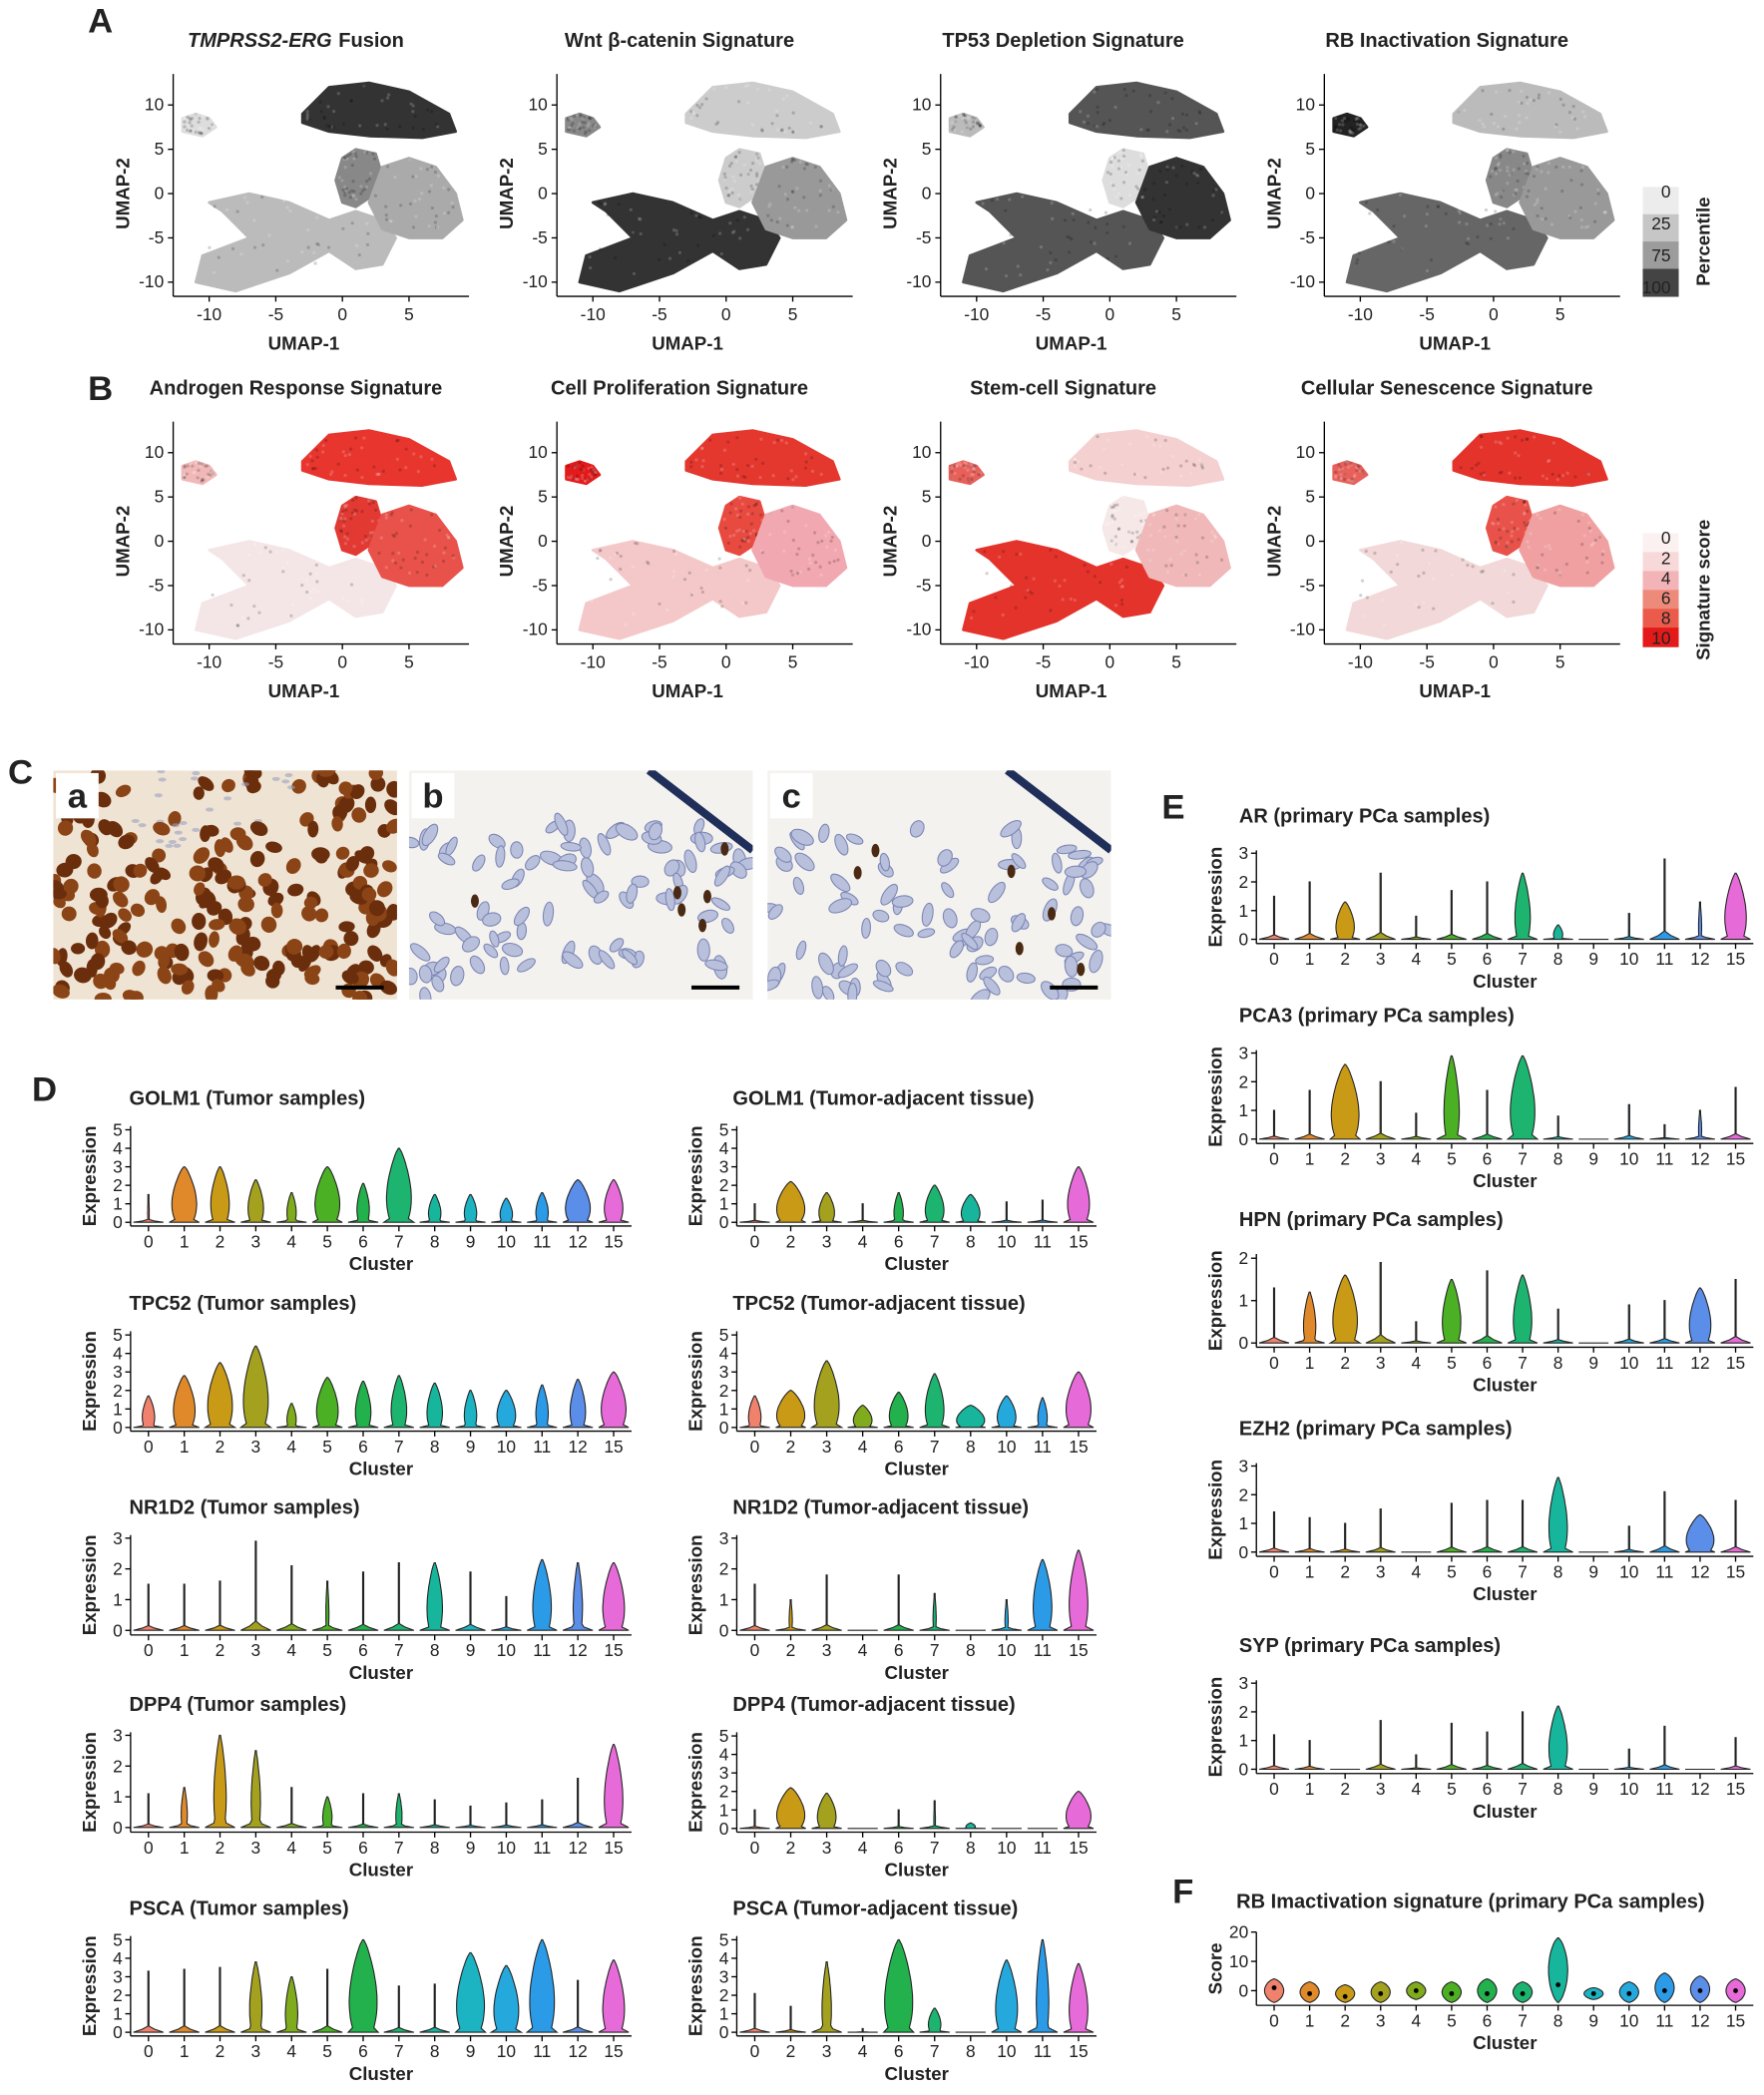 Image resolution: width=1764 pixels, height=2095 pixels. I want to click on x-tick-label: 1, so click(185, 2051).